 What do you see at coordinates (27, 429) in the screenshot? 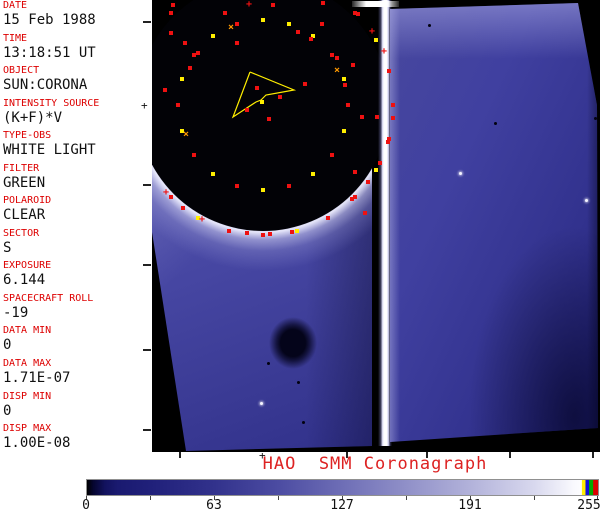
I see `field-label: DISP MAX` at bounding box center [27, 429].